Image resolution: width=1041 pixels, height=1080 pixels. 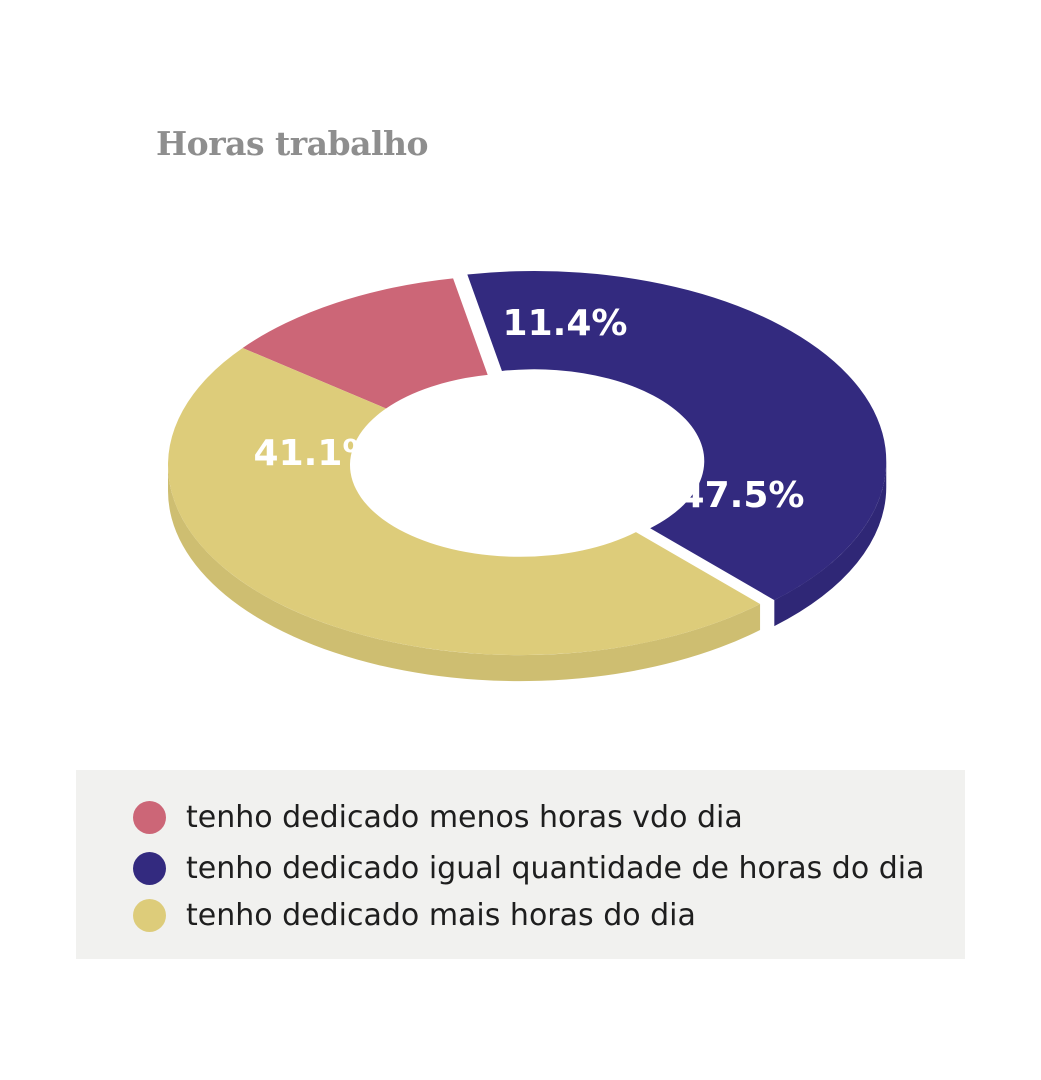 What do you see at coordinates (464, 573) in the screenshot?
I see `slice-mais-horas-wall` at bounding box center [464, 573].